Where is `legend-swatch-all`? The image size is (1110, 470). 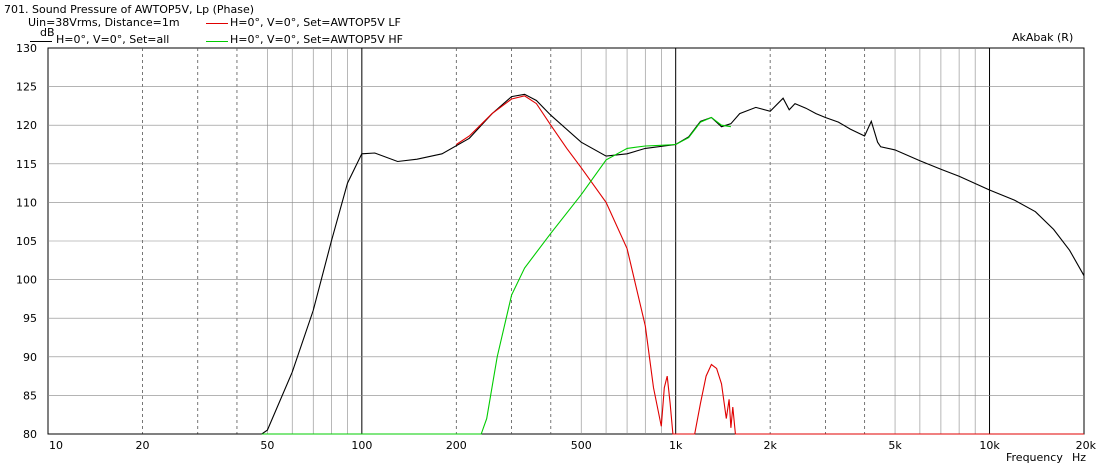 legend-swatch-all is located at coordinates (41, 41).